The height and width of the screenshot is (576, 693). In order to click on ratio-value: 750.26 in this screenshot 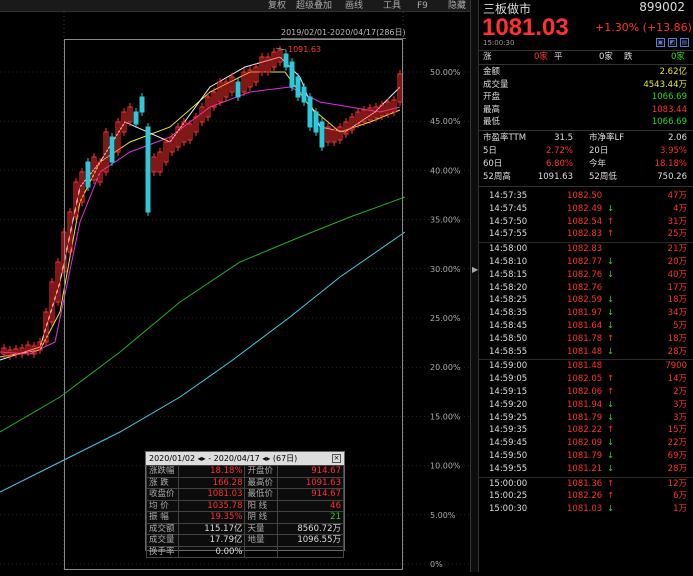, I will do `click(672, 177)`.